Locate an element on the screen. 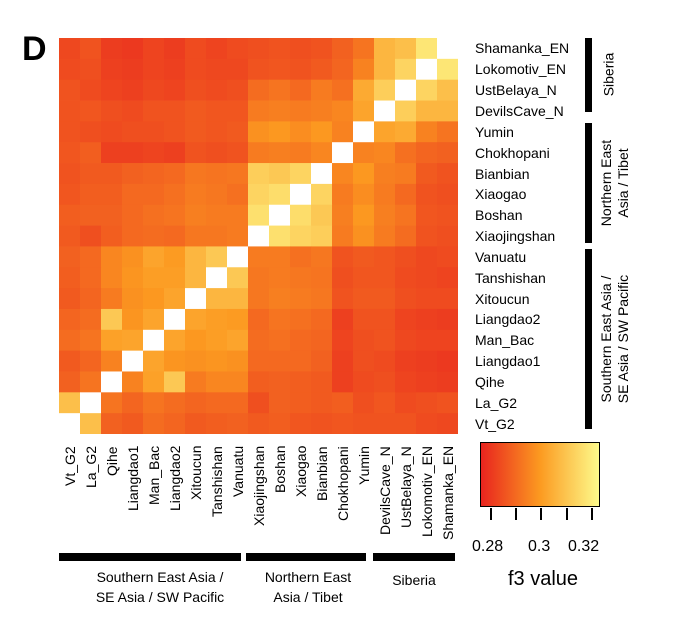  column-label-Xiaogao: Xiaogao is located at coordinates (300, 471).